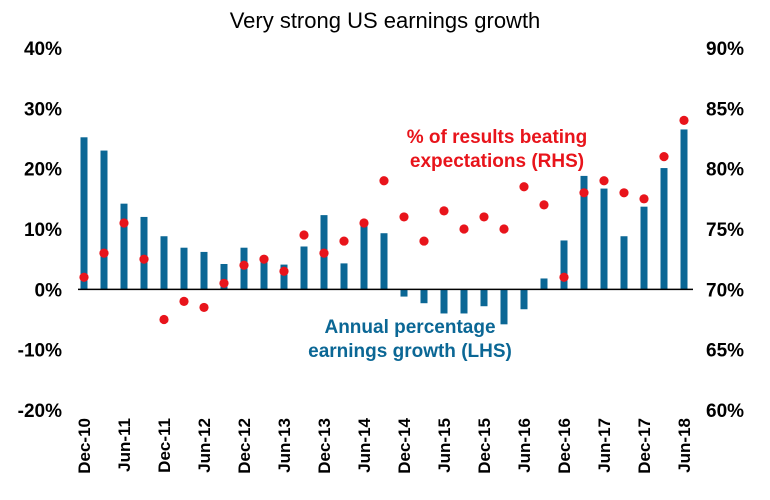 Image resolution: width=770 pixels, height=500 pixels. What do you see at coordinates (409, 327) in the screenshot?
I see `lhs-annotation-line1: Annual percentage` at bounding box center [409, 327].